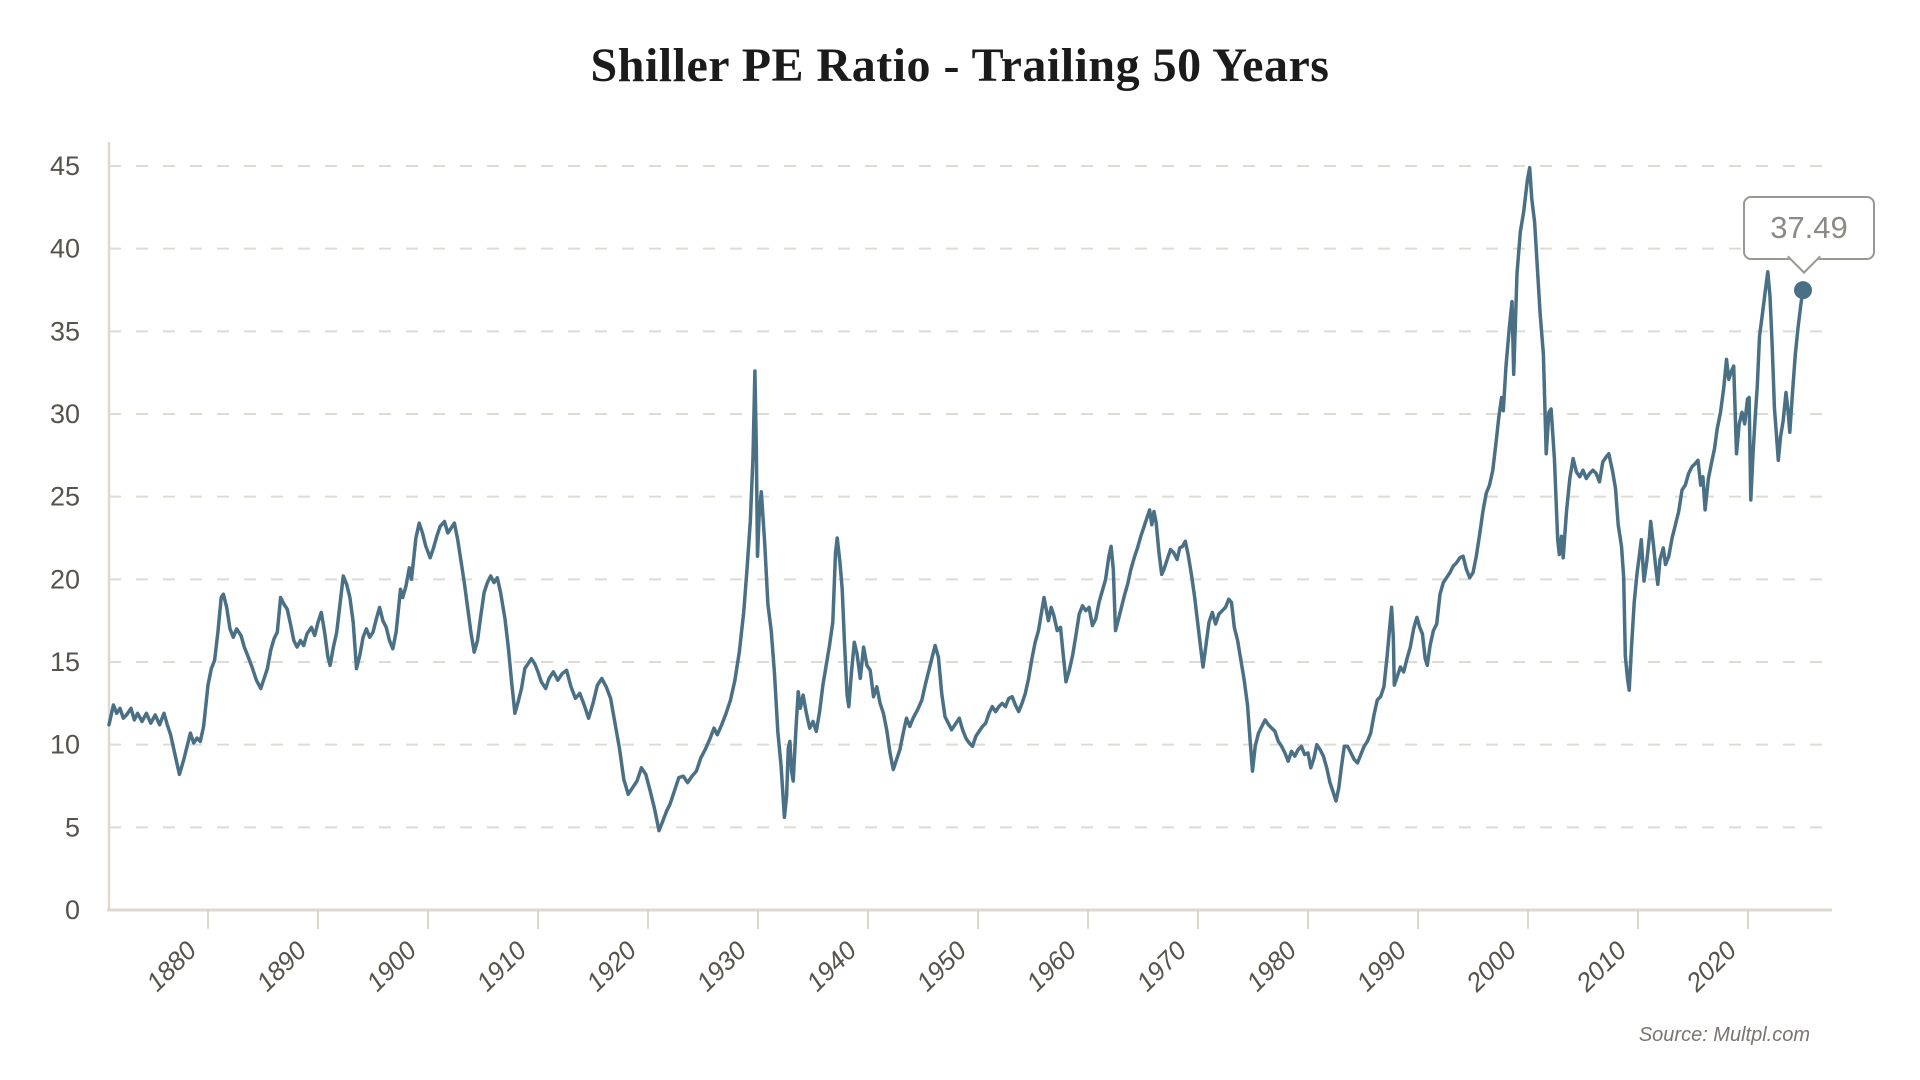 This screenshot has height=1080, width=1920. I want to click on y-axis-label-30: 30, so click(65, 414).